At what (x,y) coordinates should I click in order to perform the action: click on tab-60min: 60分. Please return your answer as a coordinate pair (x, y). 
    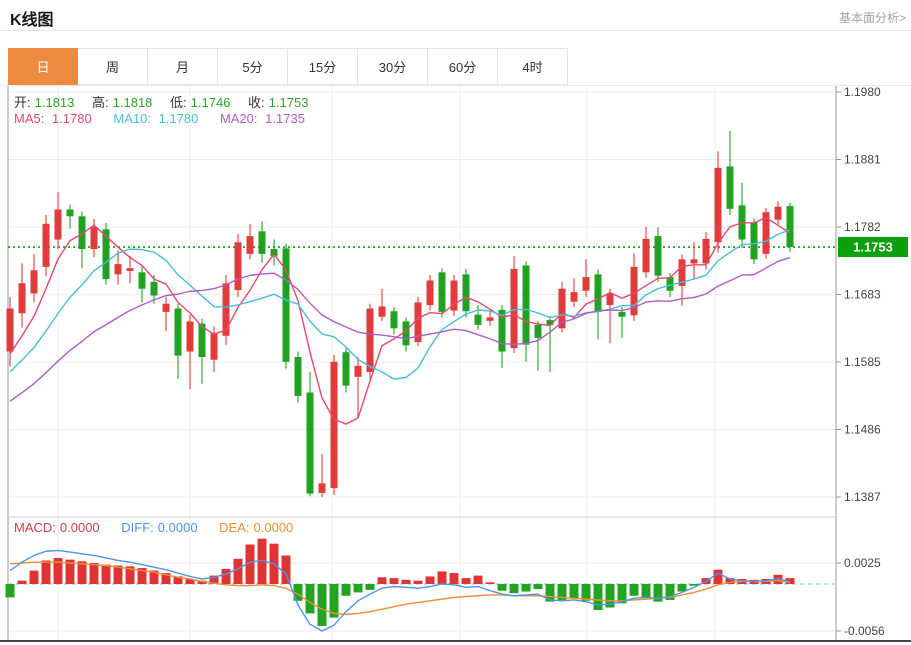
    Looking at the image, I should click on (463, 66).